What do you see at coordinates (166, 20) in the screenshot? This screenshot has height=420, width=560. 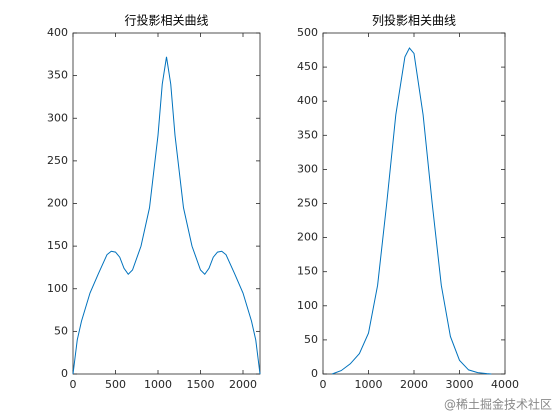 I see `chart-title: 行投影相关曲线` at bounding box center [166, 20].